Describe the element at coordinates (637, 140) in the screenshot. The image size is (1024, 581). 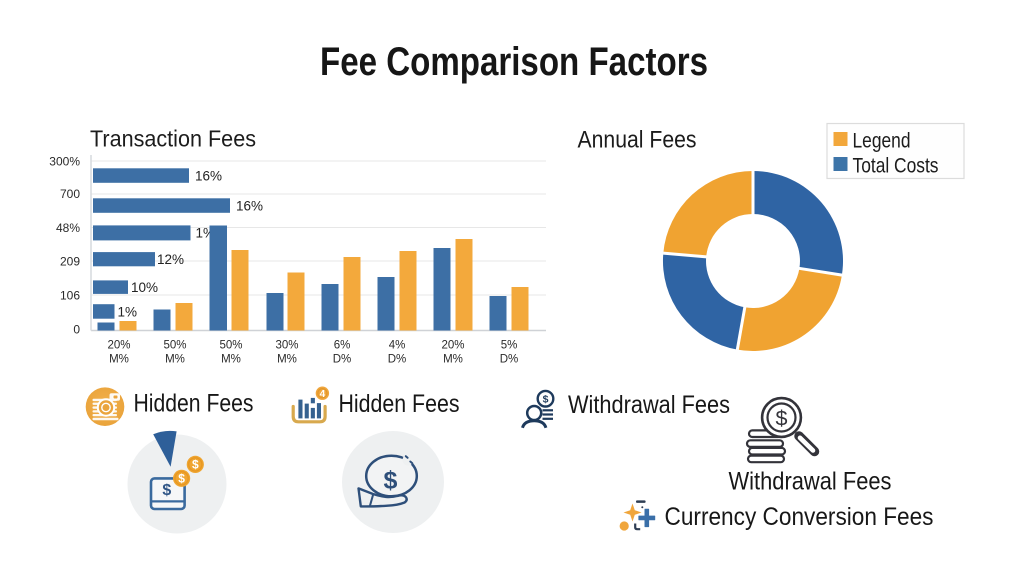
I see `svg-text: Annual Fees` at that location.